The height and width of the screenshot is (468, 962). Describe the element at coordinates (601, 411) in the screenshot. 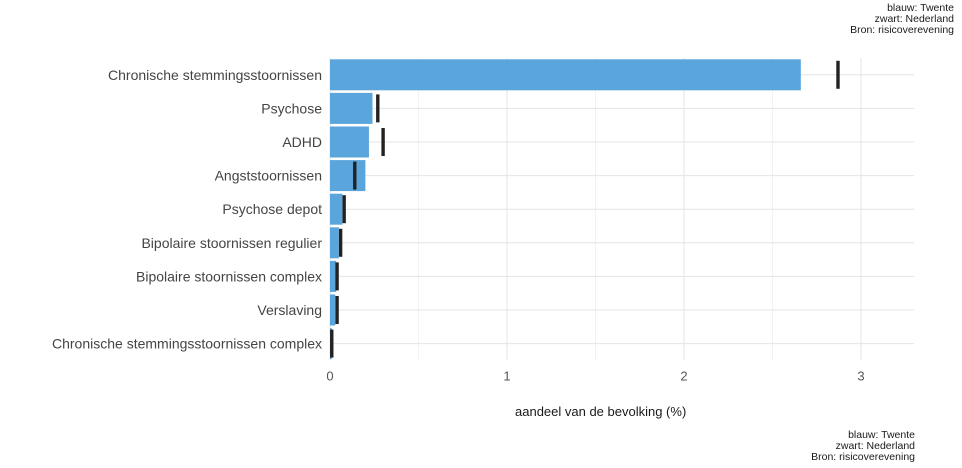

I see `x-axis-label: aandeel van de bevolking (%)` at that location.